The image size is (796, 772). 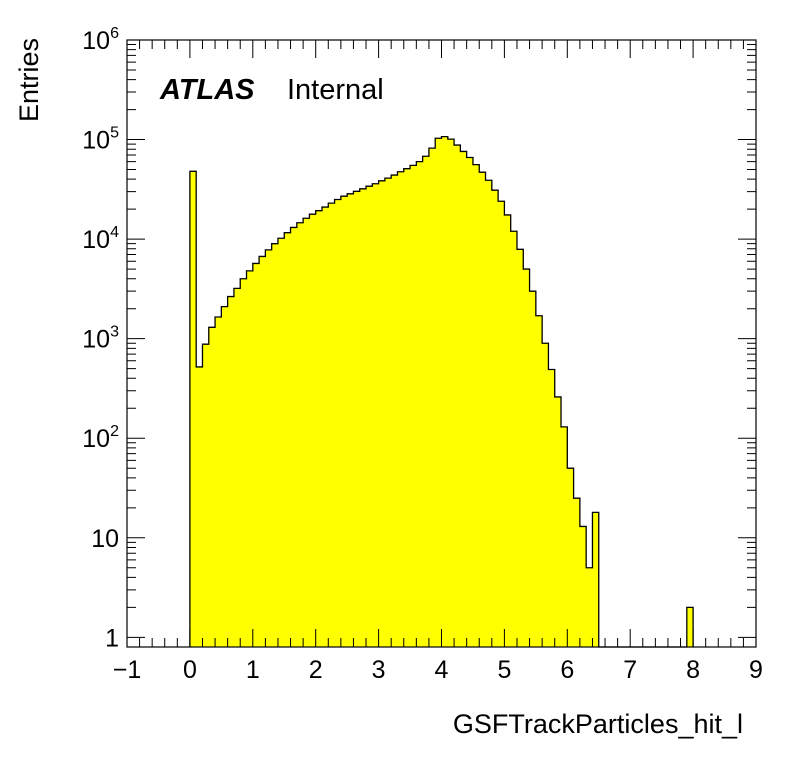 What do you see at coordinates (693, 670) in the screenshot?
I see `x-tick-label: 8` at bounding box center [693, 670].